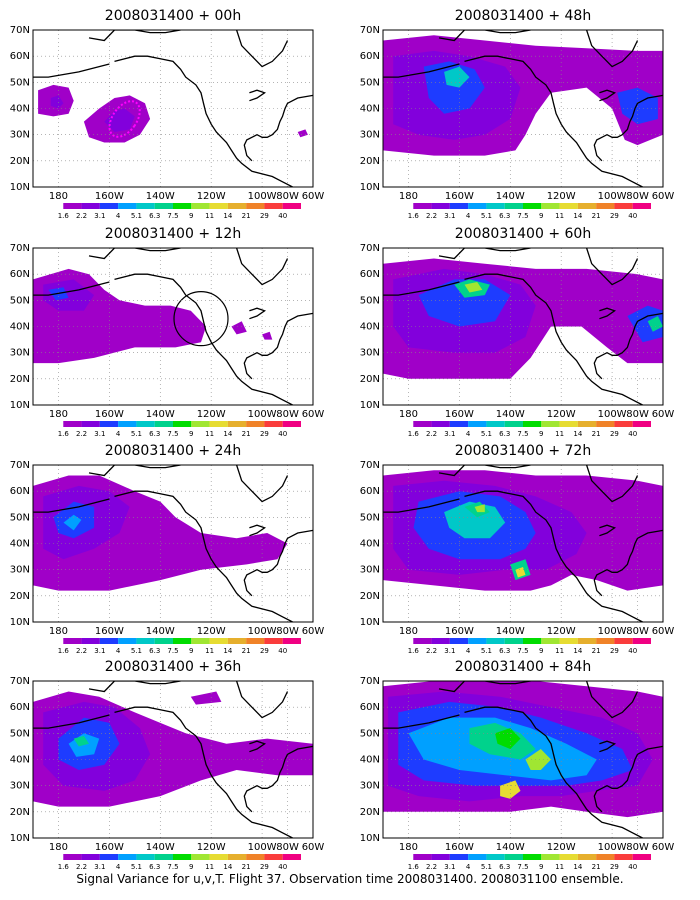 This screenshot has height=900, width=700. Describe the element at coordinates (523, 234) in the screenshot. I see `panel-title: 2008031400 + 60h` at that location.